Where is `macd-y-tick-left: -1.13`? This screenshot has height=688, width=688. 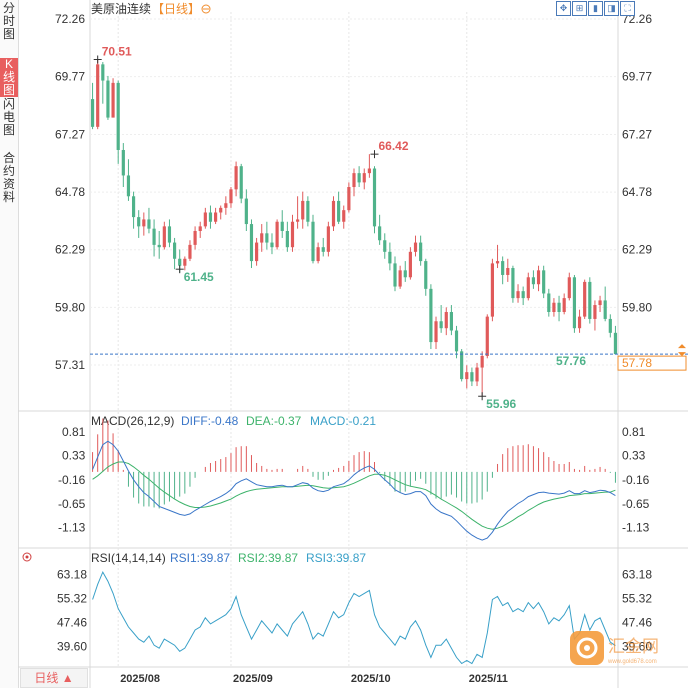 macd-y-tick-left: -1.13 is located at coordinates (72, 528).